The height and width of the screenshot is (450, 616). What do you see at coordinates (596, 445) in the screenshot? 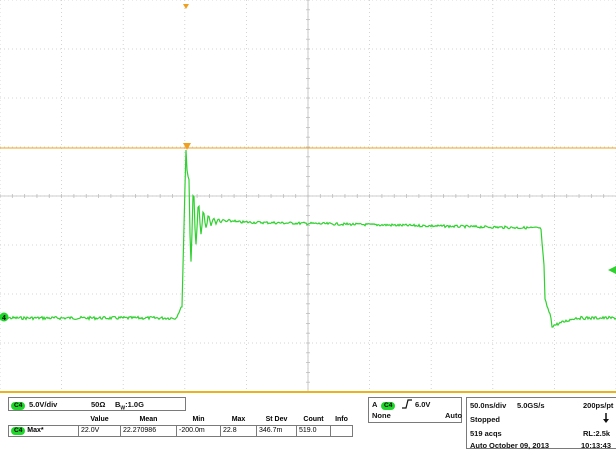
I see `acquisition-time: 10:13:43` at bounding box center [596, 445].